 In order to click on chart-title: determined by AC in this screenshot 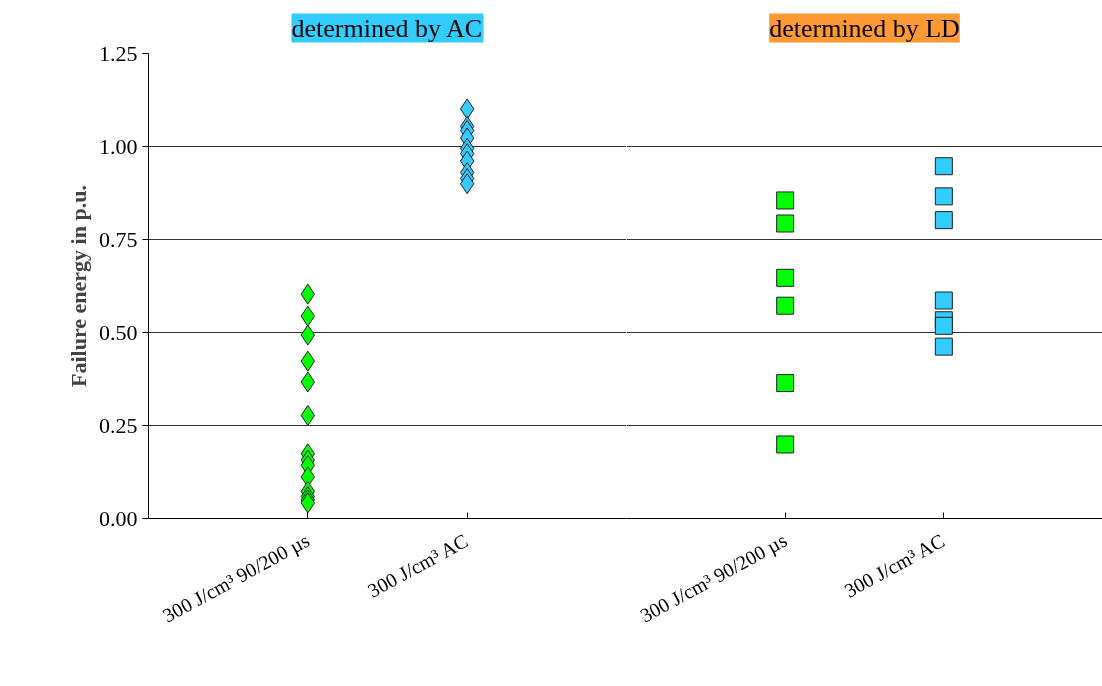, I will do `click(387, 28)`.